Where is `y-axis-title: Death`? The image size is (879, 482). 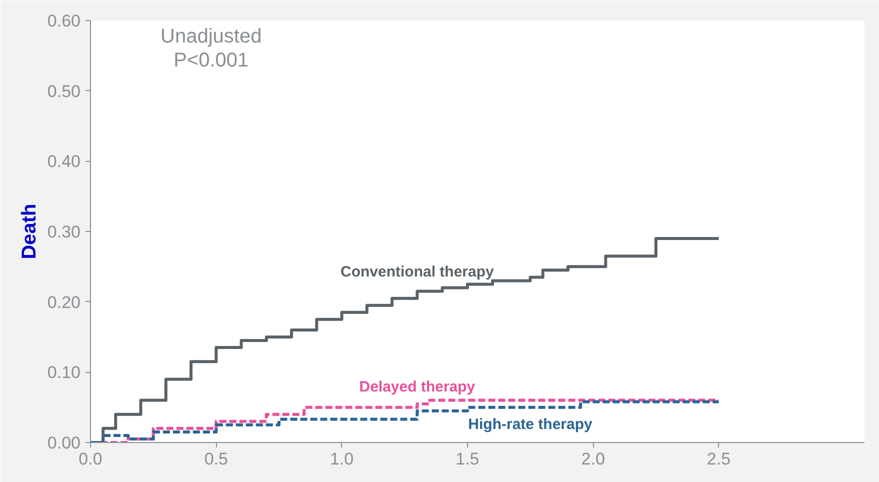 y-axis-title: Death is located at coordinates (29, 232).